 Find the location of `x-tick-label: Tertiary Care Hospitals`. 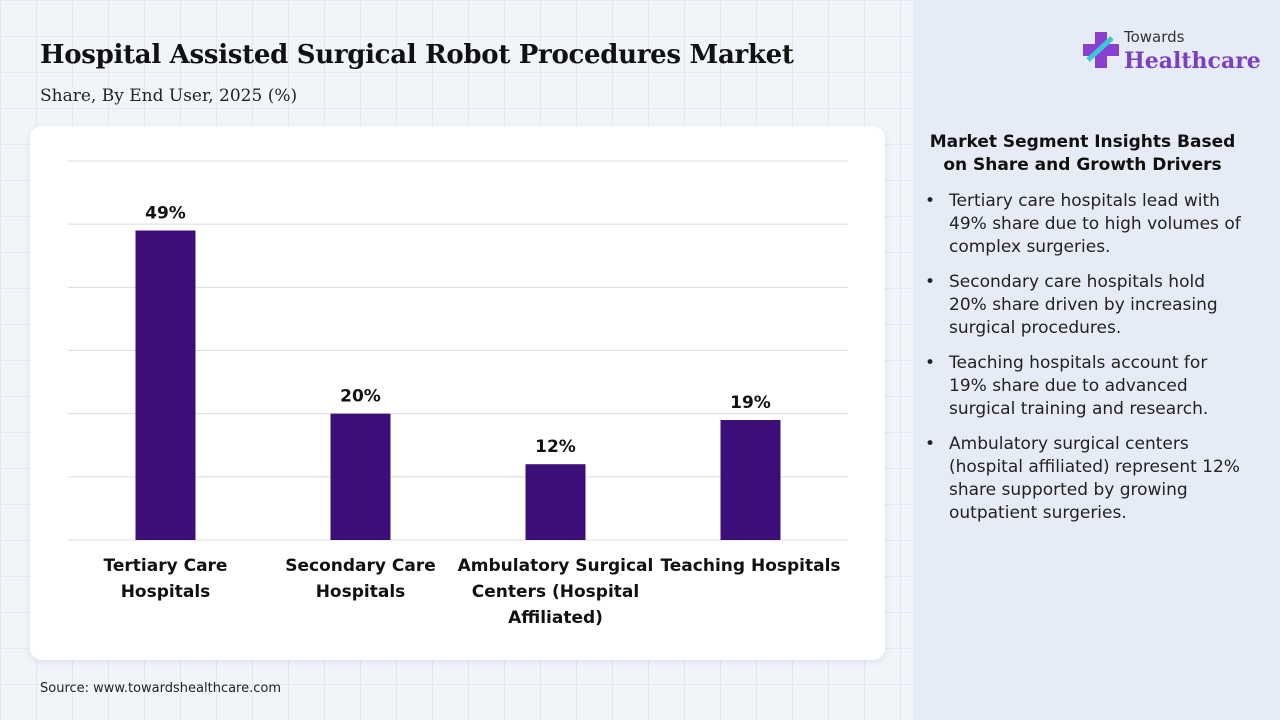

x-tick-label: Tertiary Care Hospitals is located at coordinates (165, 579).